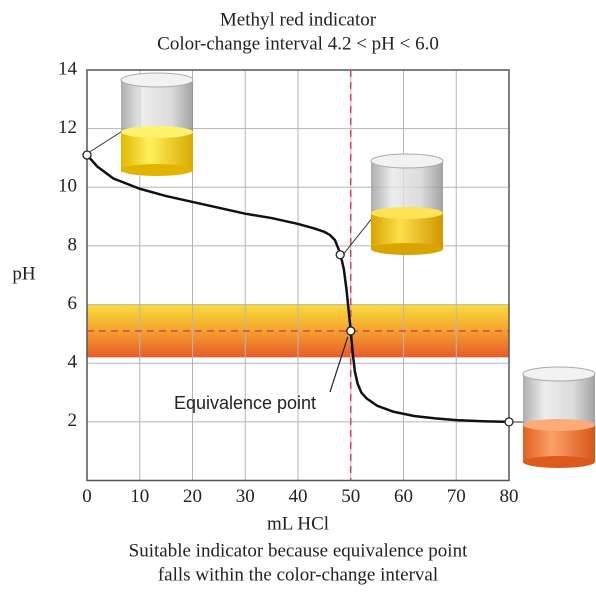 The height and width of the screenshot is (594, 596). What do you see at coordinates (403, 496) in the screenshot?
I see `x-tick-label: 60` at bounding box center [403, 496].